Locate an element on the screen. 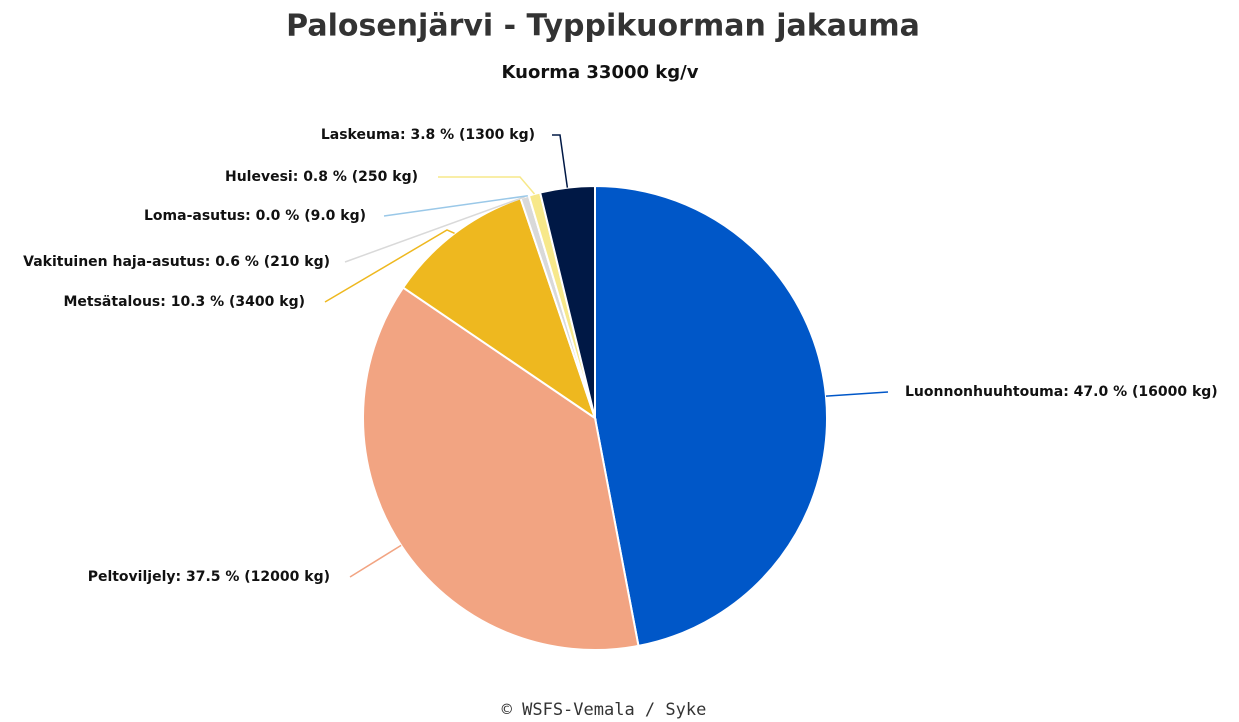  credit: © WSFS-Vemala / Syke is located at coordinates (604, 710).